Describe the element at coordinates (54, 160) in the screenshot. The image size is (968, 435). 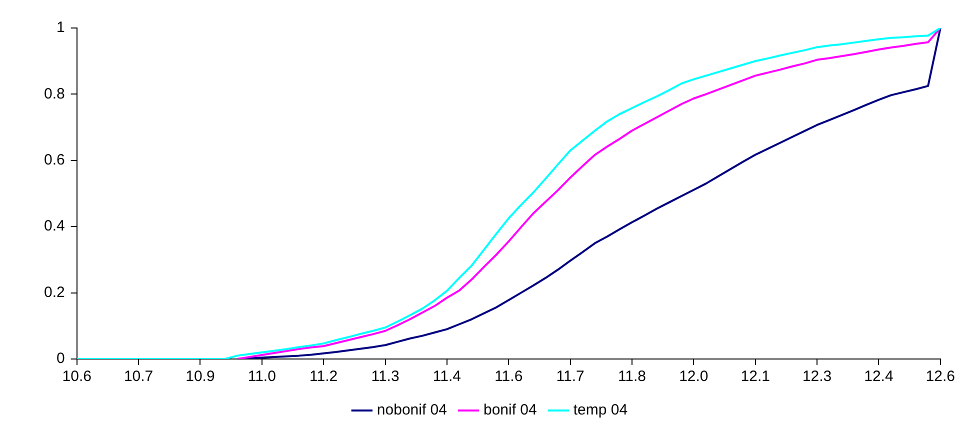
I see `y-tick-label: 0.6` at that location.